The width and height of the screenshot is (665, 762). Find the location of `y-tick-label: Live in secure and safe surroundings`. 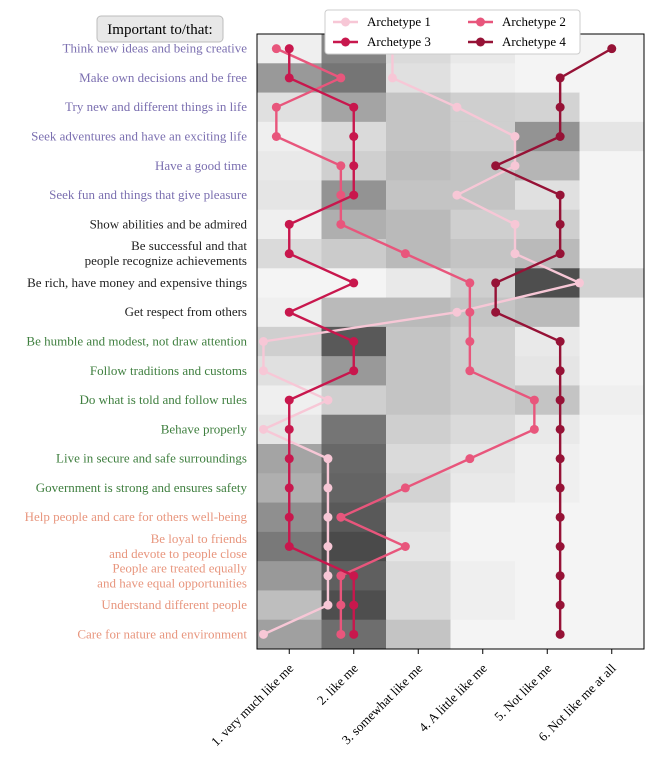

y-tick-label: Live in secure and safe surroundings is located at coordinates (151, 458).